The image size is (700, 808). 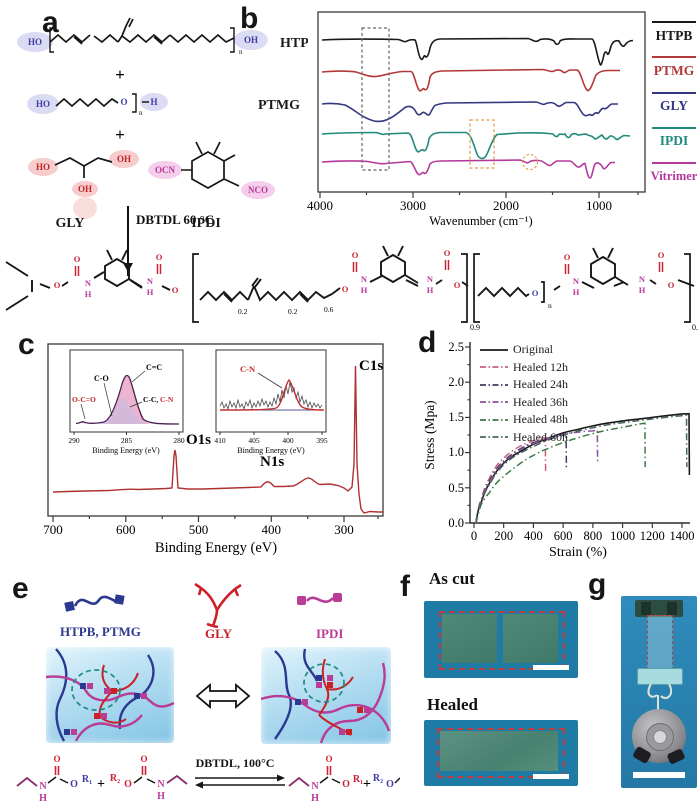 I want to click on inset2-tick-395: 395, so click(x=322, y=440).